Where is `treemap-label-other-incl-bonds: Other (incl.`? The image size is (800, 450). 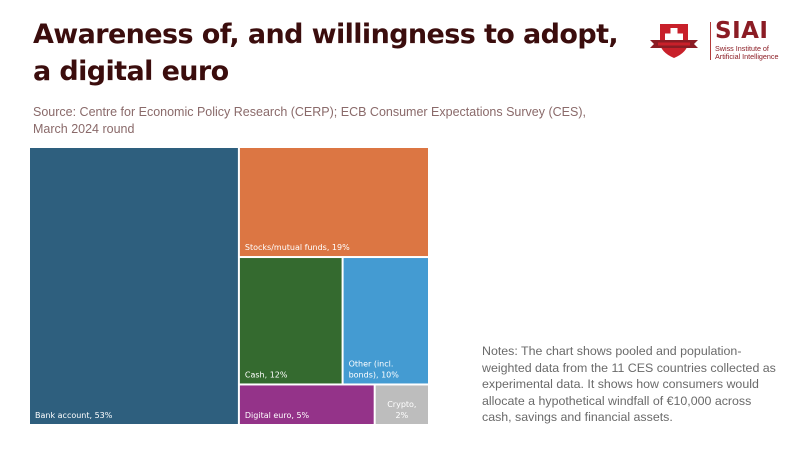 treemap-label-other-incl-bonds: Other (incl. is located at coordinates (371, 363).